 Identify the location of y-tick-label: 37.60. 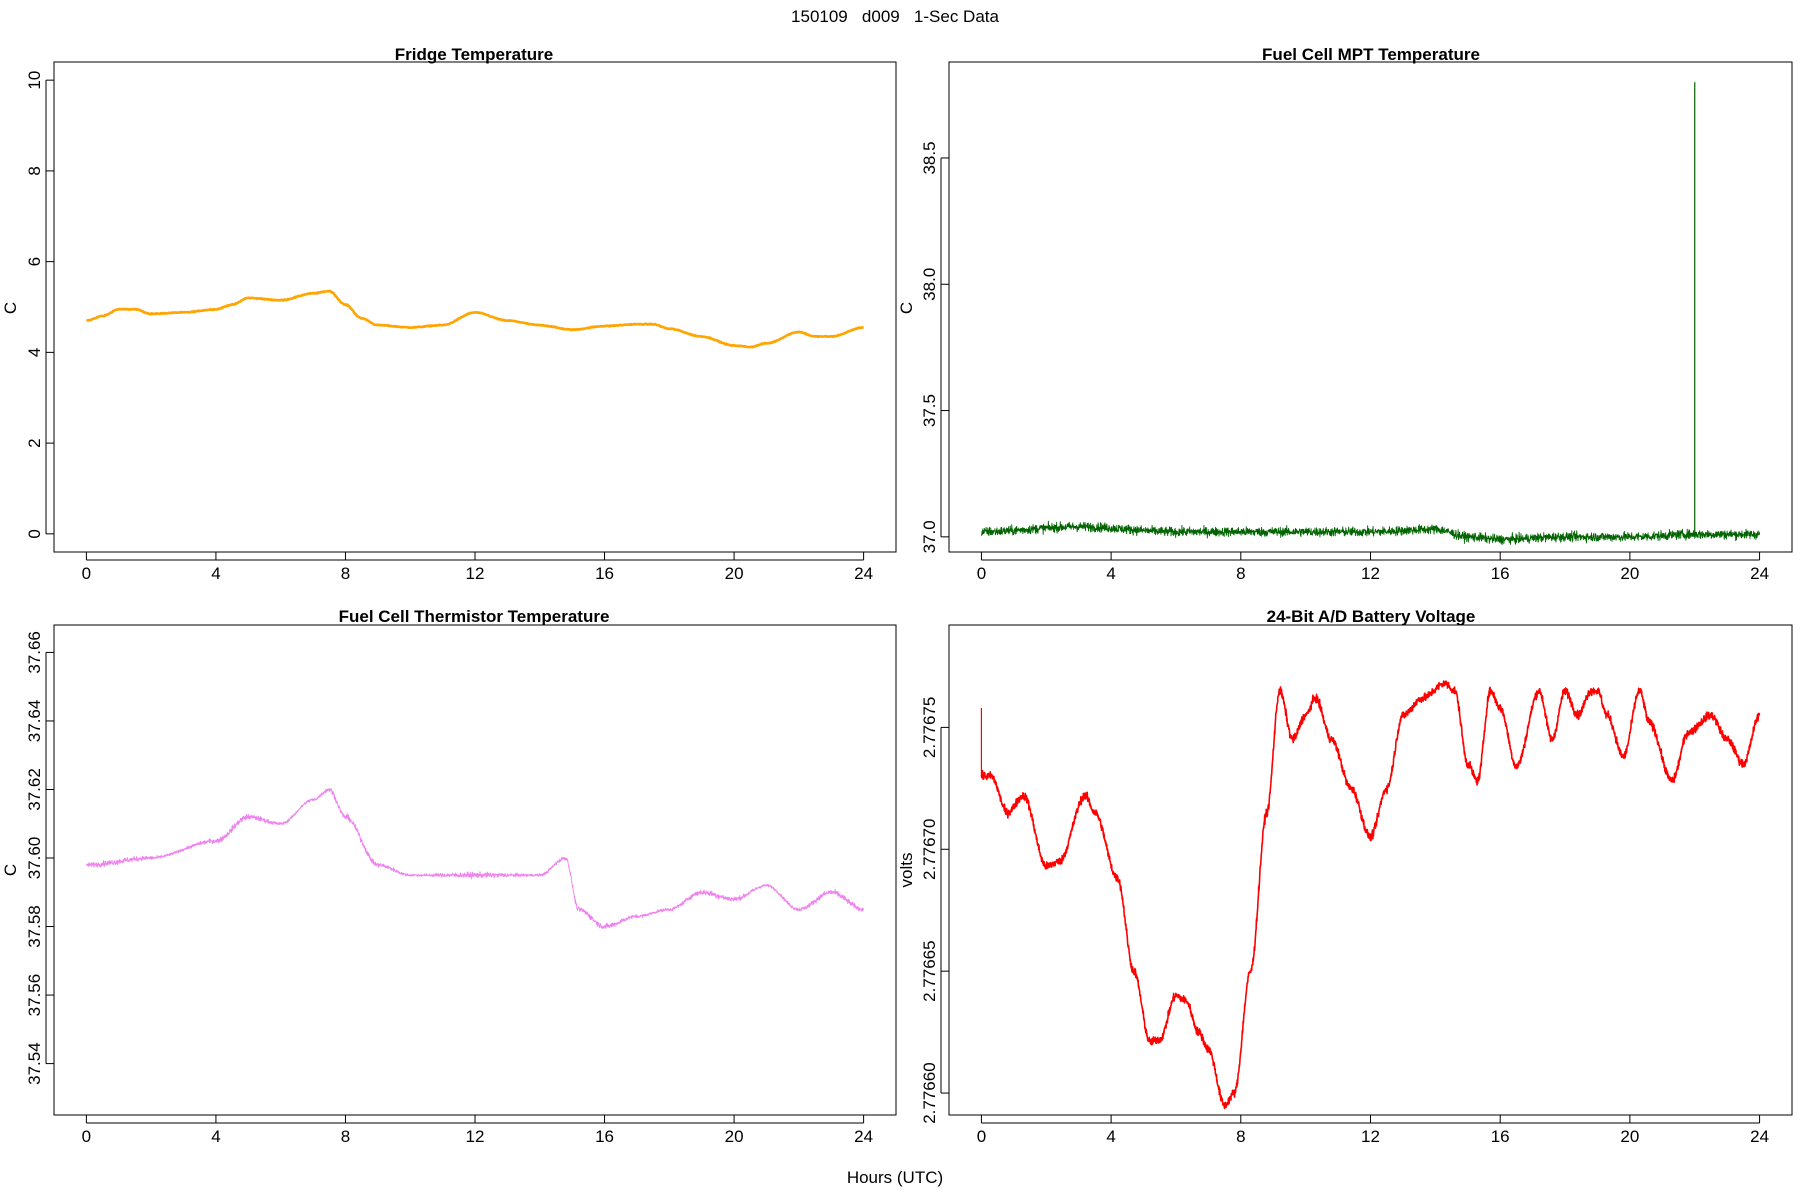
(34, 858).